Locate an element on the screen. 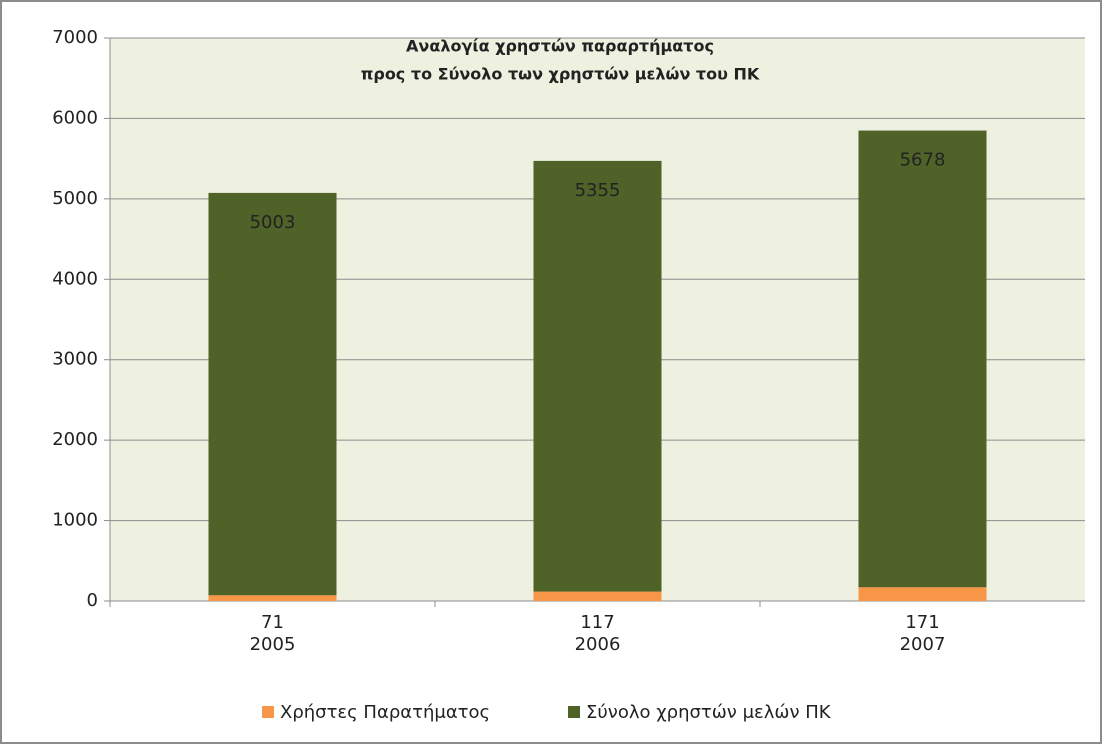 The height and width of the screenshot is (745, 1103). data-label: 71 is located at coordinates (272, 622).